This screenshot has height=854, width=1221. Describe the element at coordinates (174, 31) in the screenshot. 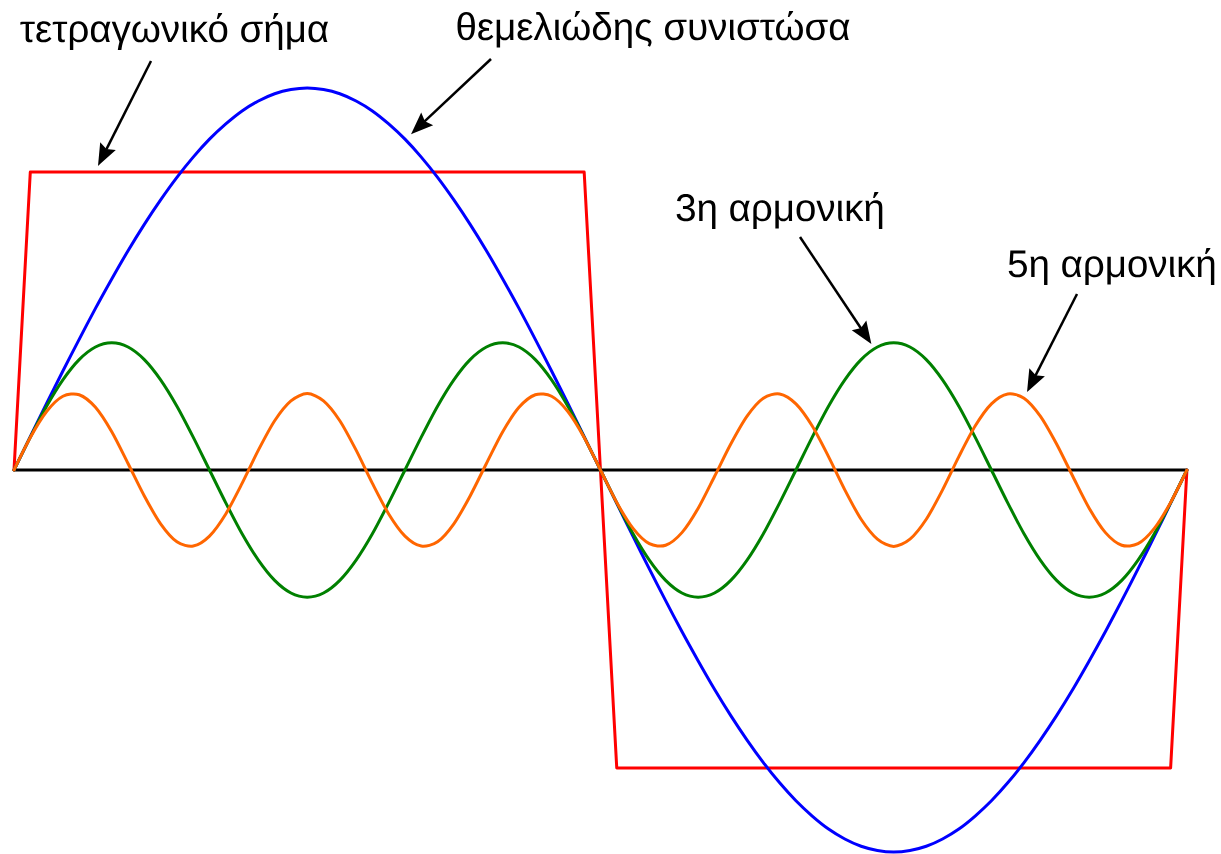

I see `text: τετραγωνικό σήμα` at that location.